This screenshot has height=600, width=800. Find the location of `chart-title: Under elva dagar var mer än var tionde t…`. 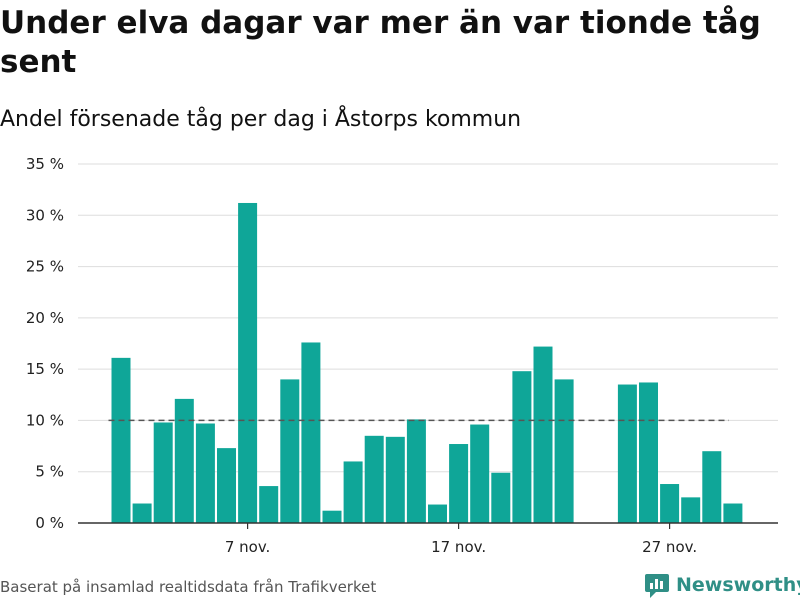

chart-title: Under elva dagar var mer än var tionde t… is located at coordinates (380, 42).